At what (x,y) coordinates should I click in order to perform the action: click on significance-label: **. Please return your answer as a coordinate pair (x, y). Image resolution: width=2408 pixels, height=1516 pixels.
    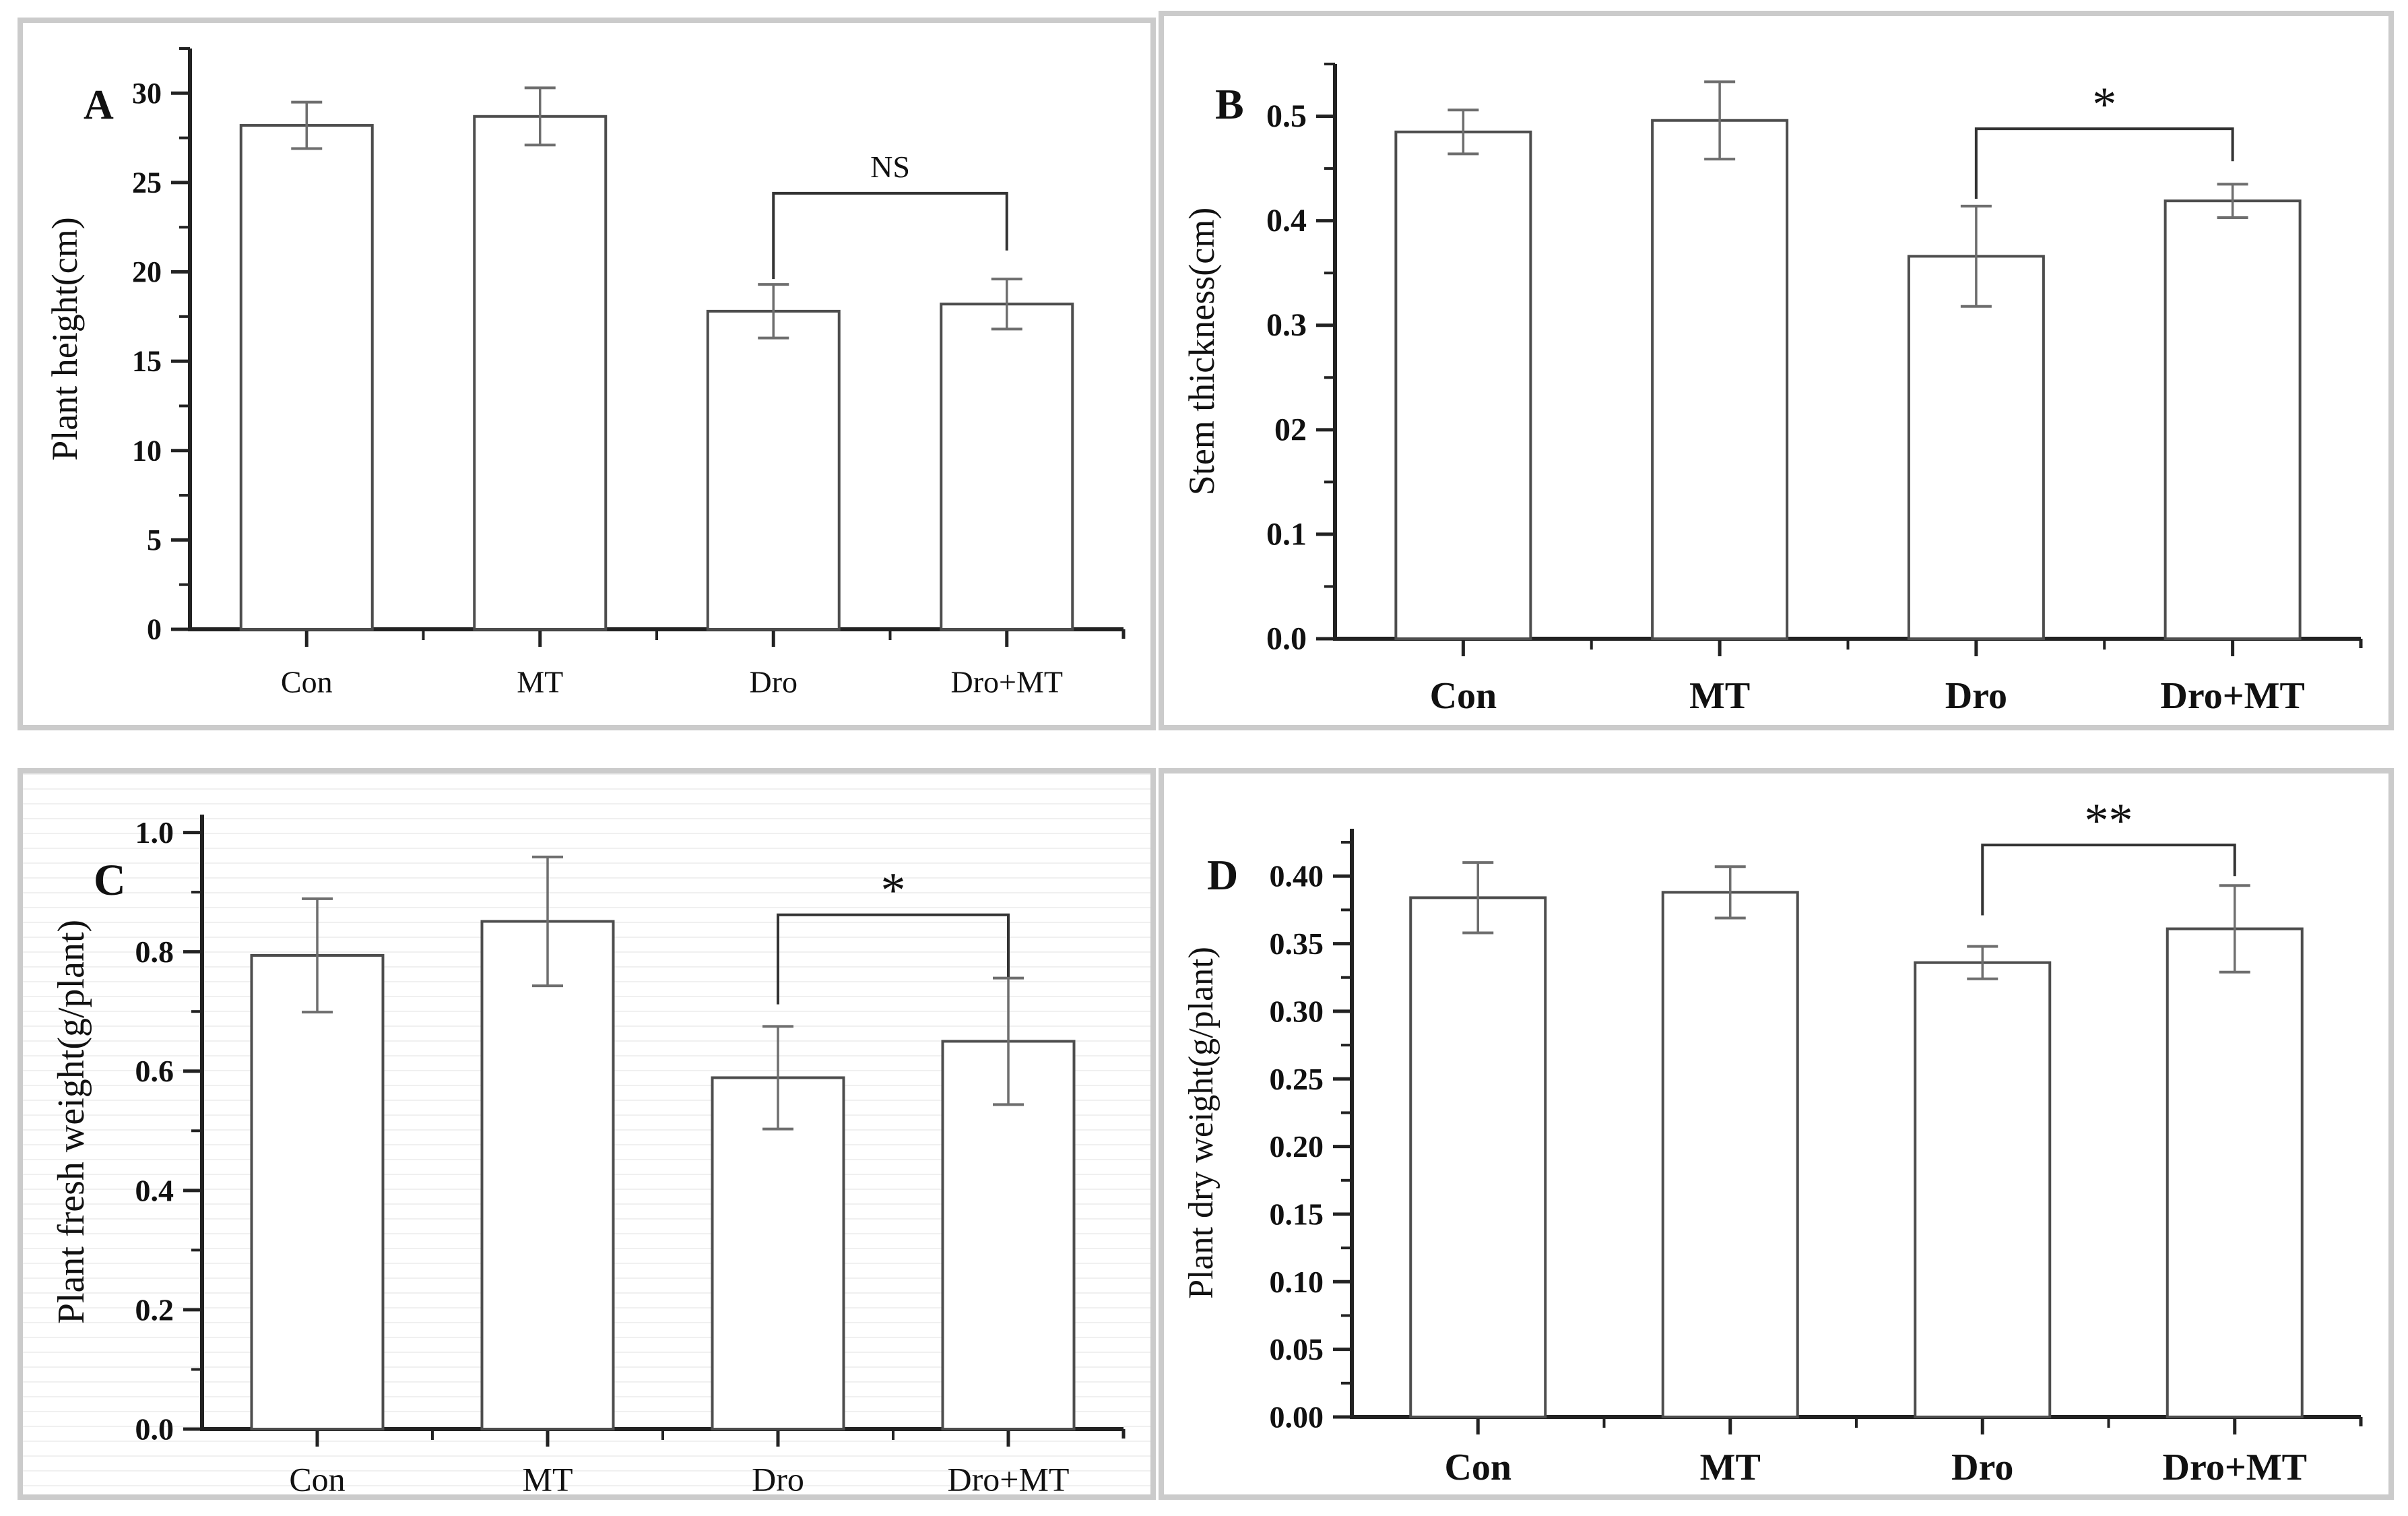
    Looking at the image, I should click on (2109, 821).